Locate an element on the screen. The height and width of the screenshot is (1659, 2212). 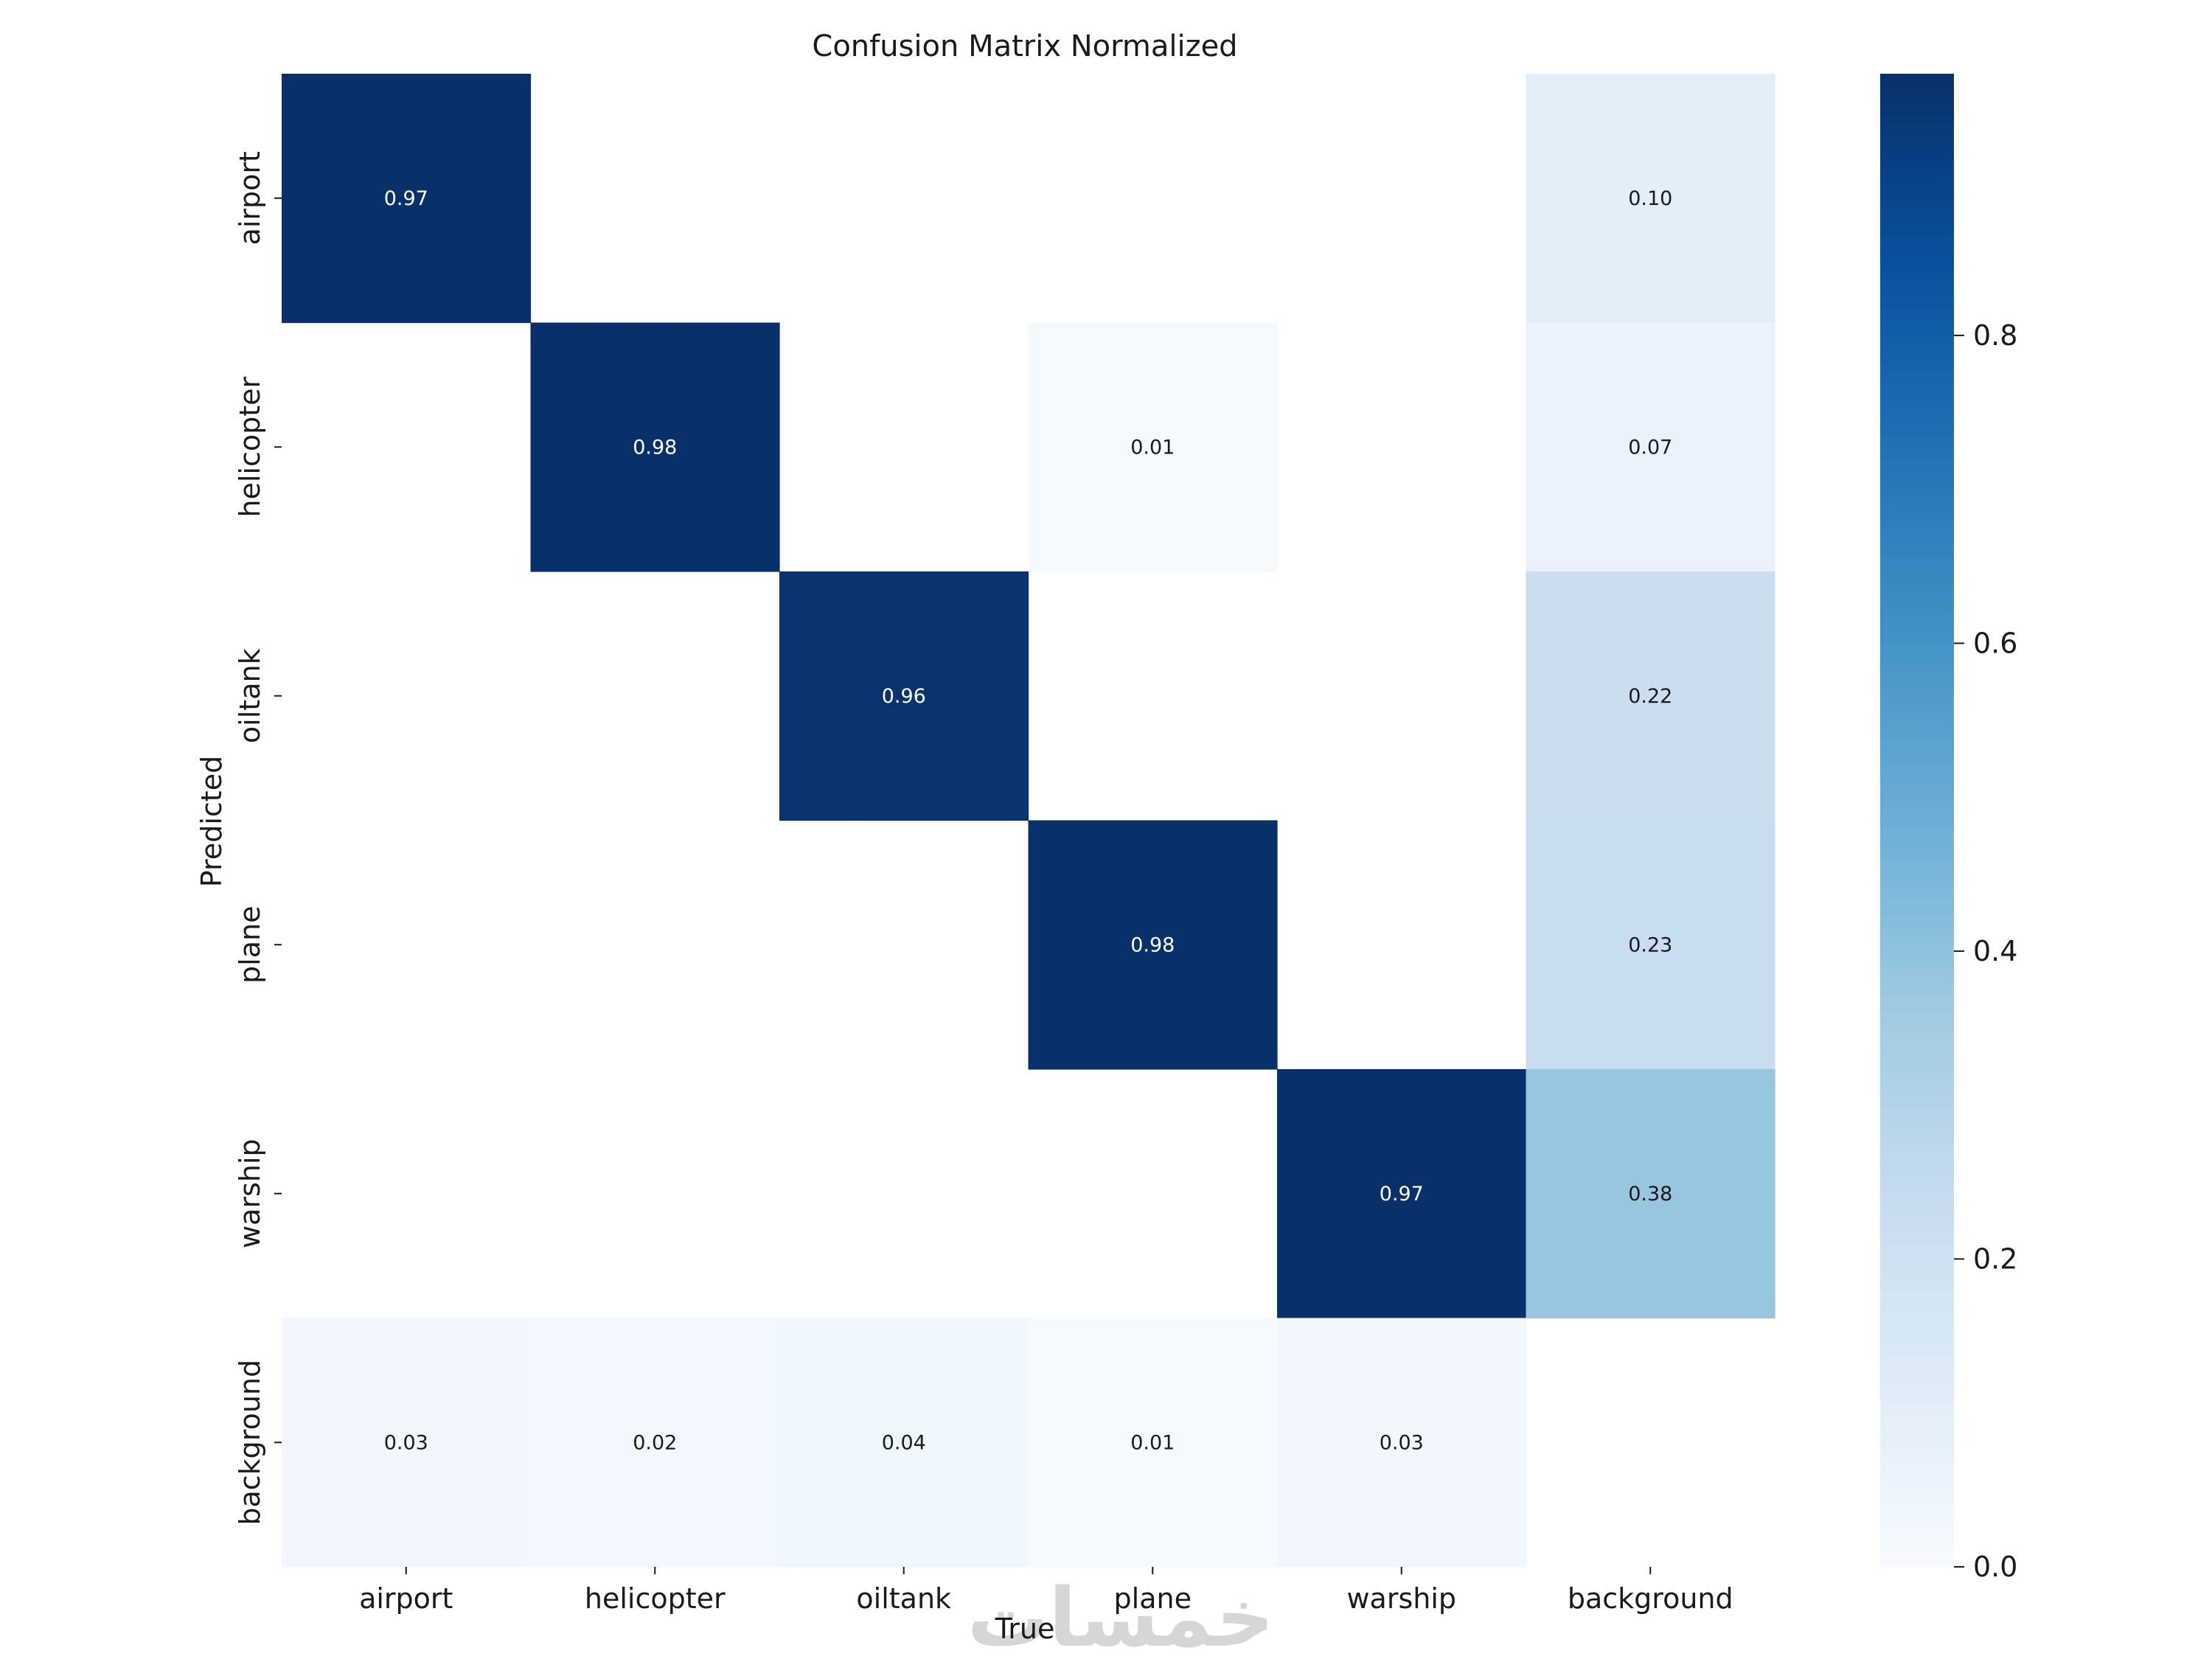
x-tick-label: warship is located at coordinates (1401, 1598).